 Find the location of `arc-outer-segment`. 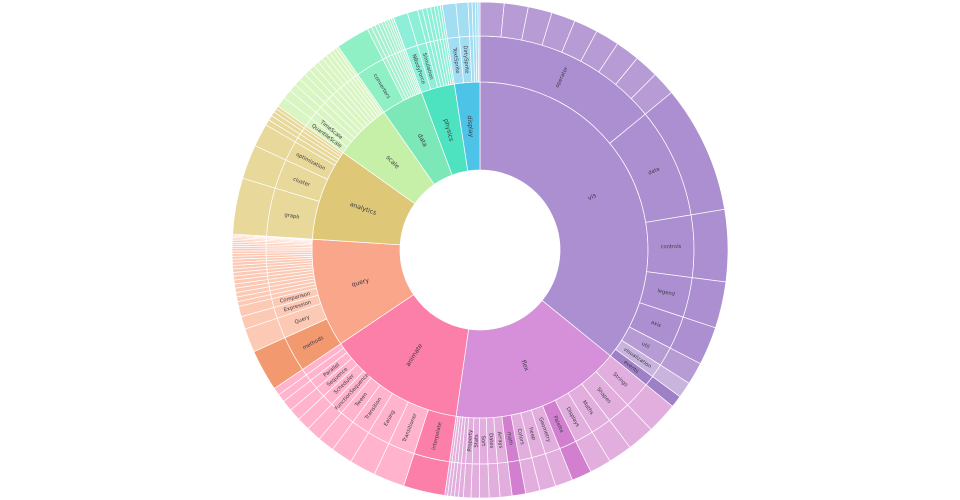

arc-outer-segment is located at coordinates (479, 19).